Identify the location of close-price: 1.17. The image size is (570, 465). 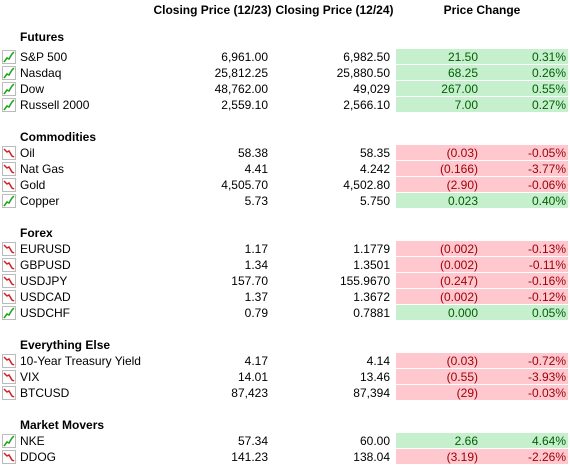
(256, 249).